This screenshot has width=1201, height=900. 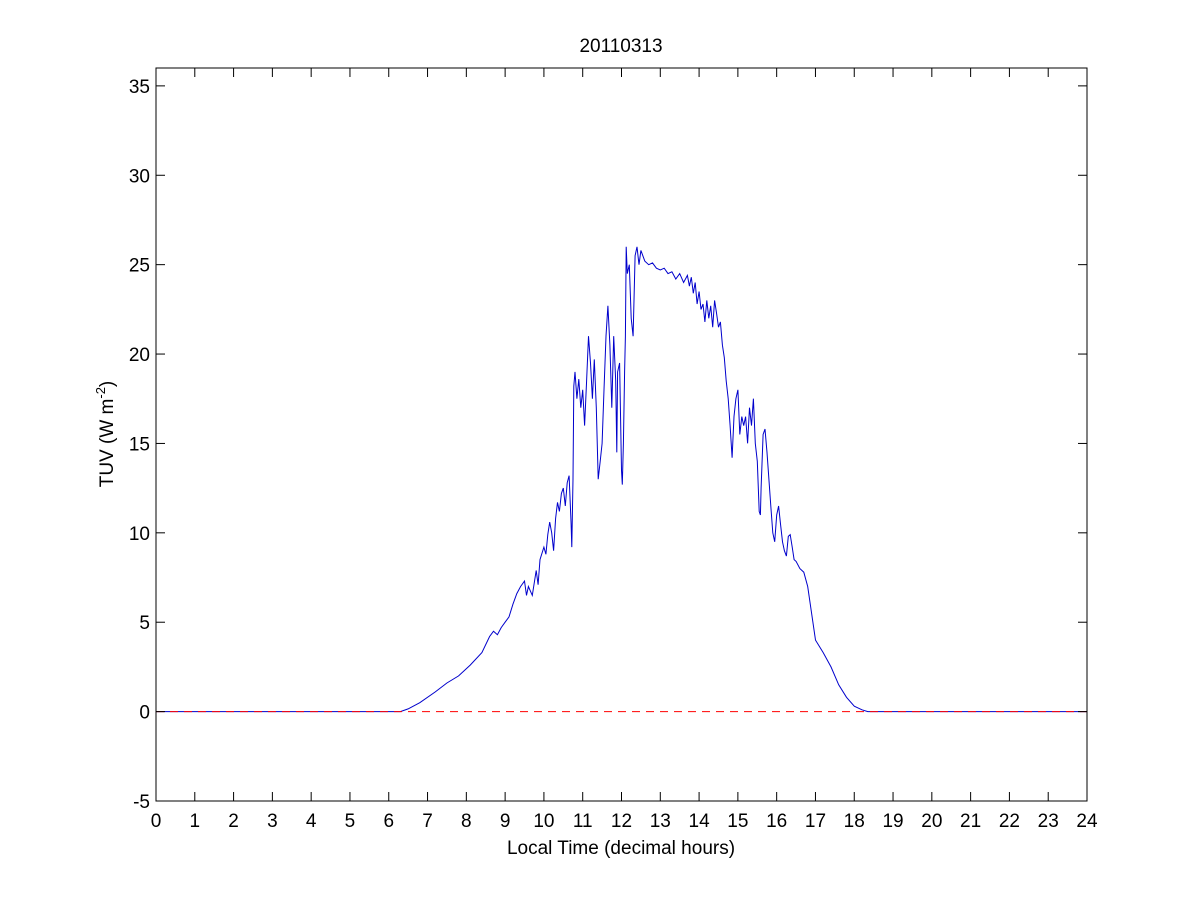 I want to click on x-tick-label: 19, so click(x=892, y=821).